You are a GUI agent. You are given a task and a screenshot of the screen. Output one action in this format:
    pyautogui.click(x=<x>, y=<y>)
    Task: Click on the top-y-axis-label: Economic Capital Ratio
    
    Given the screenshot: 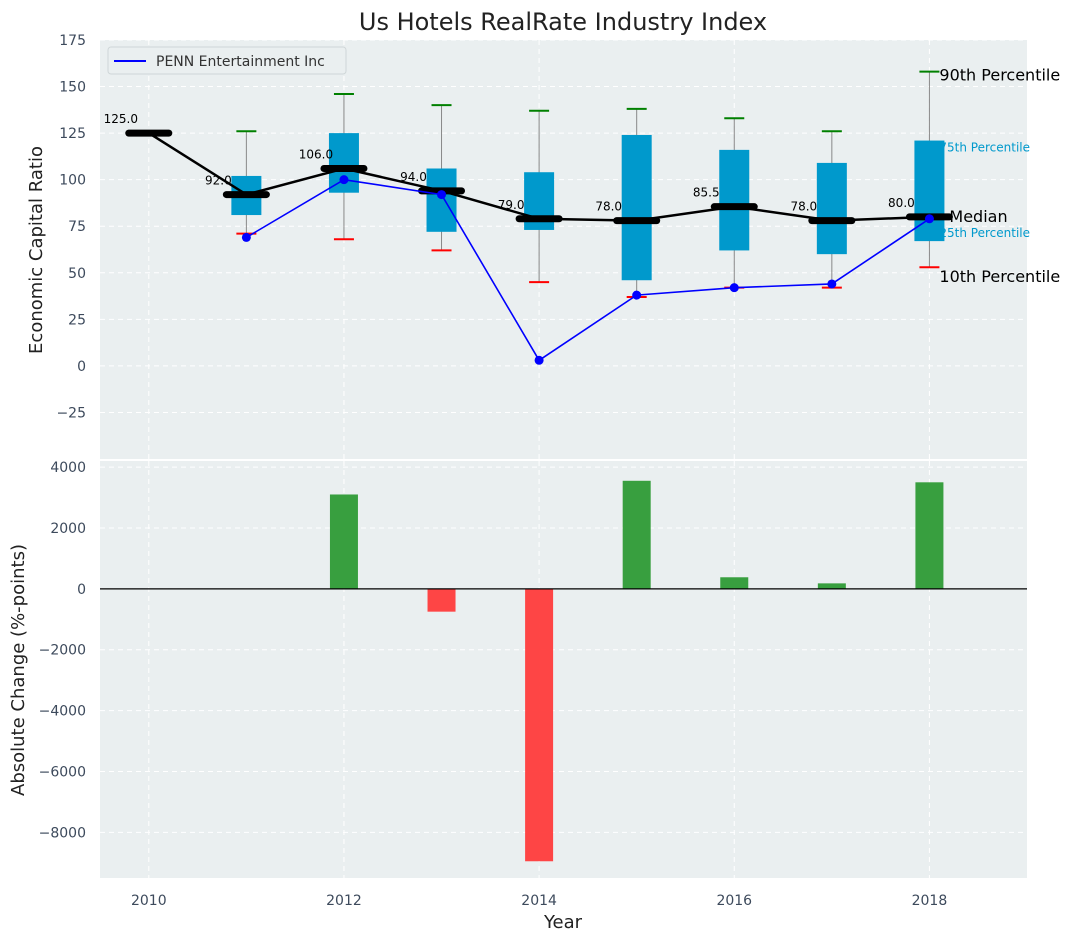 What is the action you would take?
    pyautogui.click(x=36, y=250)
    